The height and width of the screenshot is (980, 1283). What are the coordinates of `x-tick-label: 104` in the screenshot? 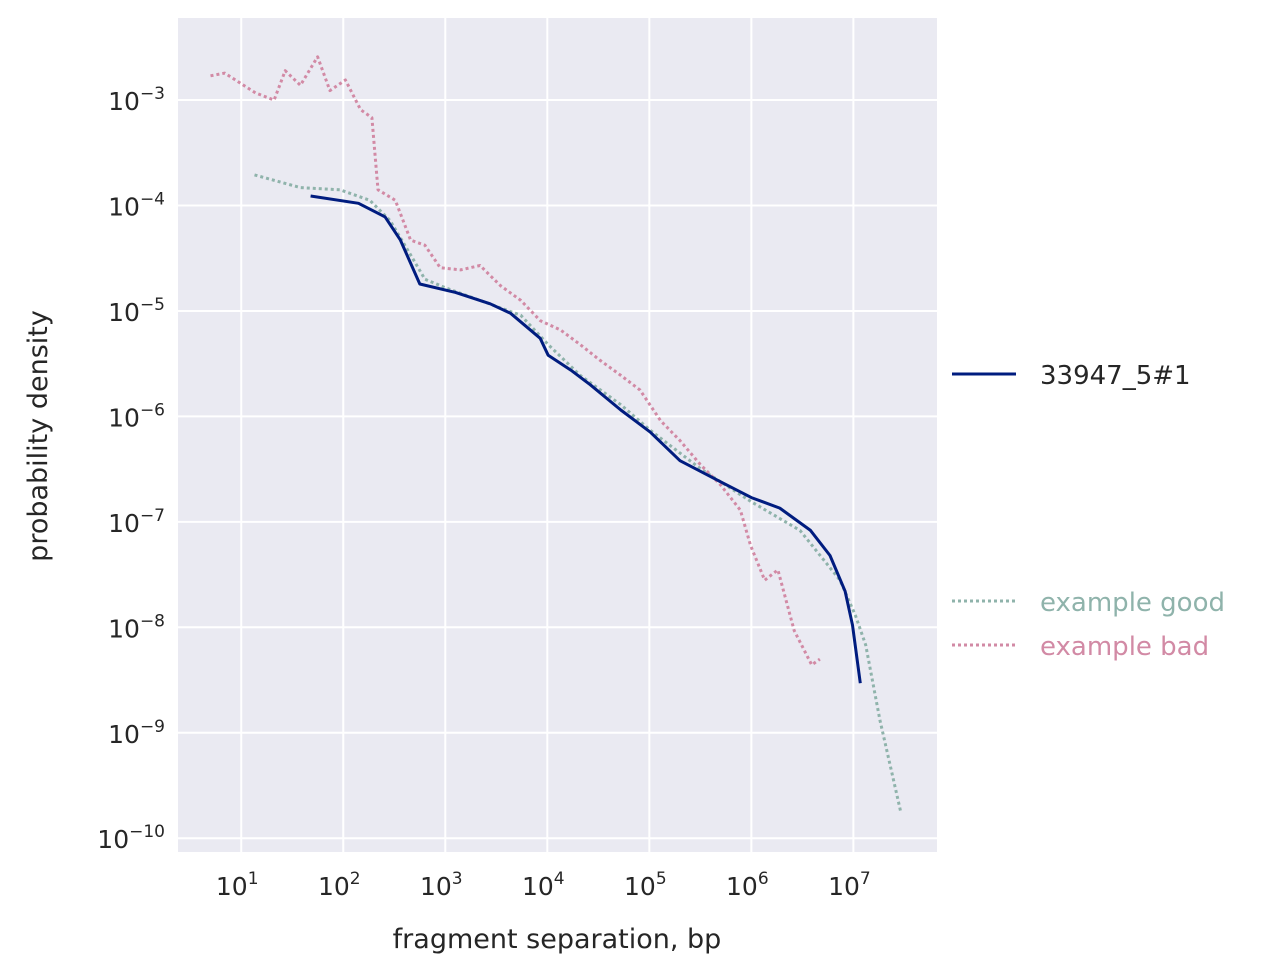 It's located at (543, 885).